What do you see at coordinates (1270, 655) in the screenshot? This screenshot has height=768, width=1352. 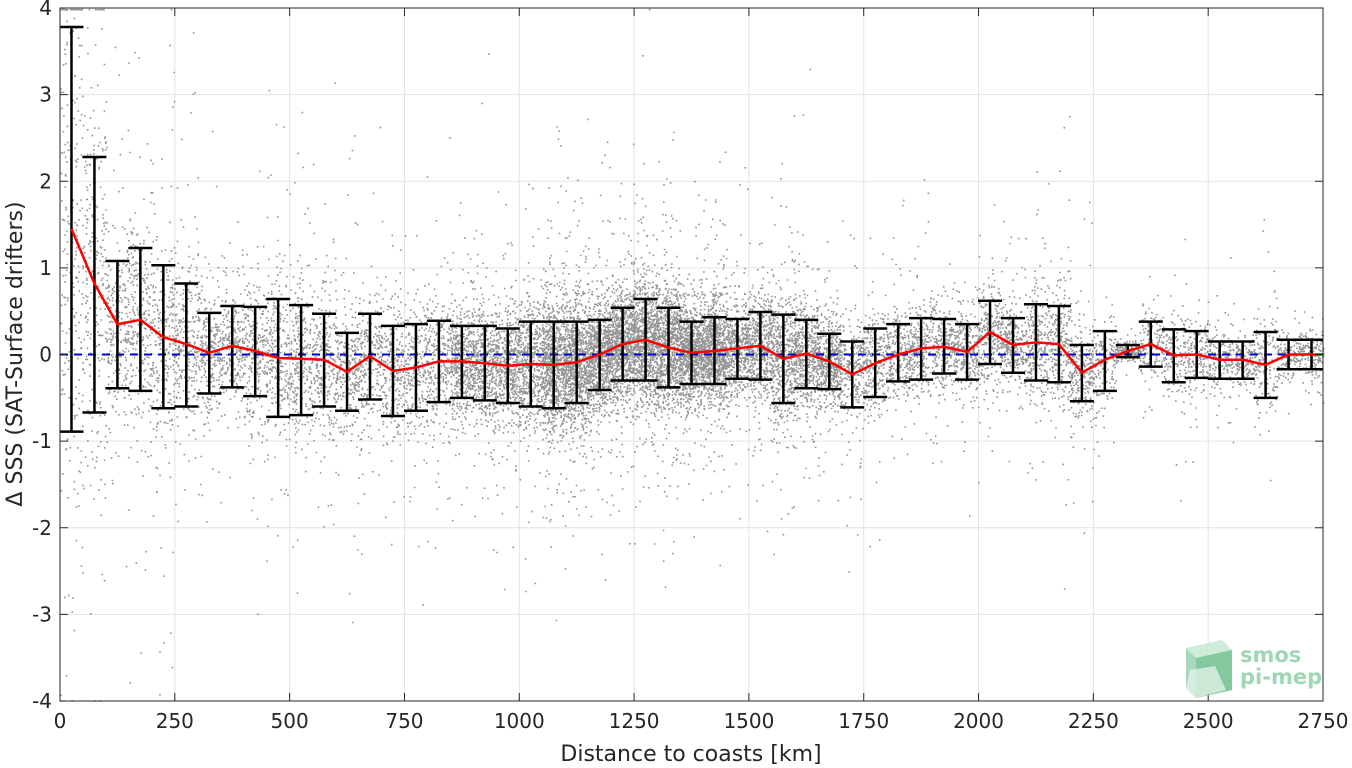 I see `logo-text-smos: smos` at bounding box center [1270, 655].